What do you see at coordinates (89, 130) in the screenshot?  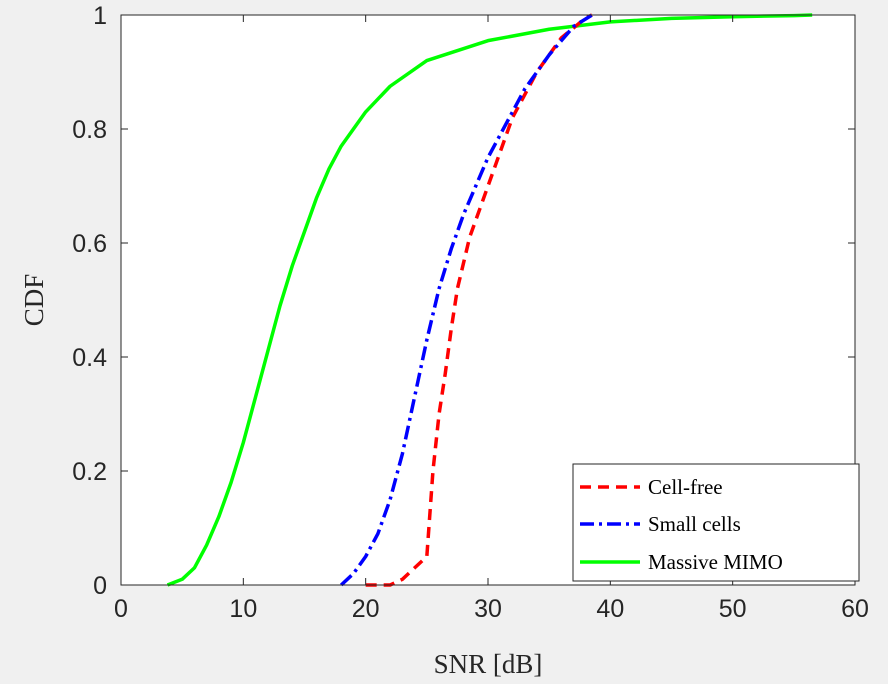 I see `y-tick-label: 0.8` at bounding box center [89, 130].